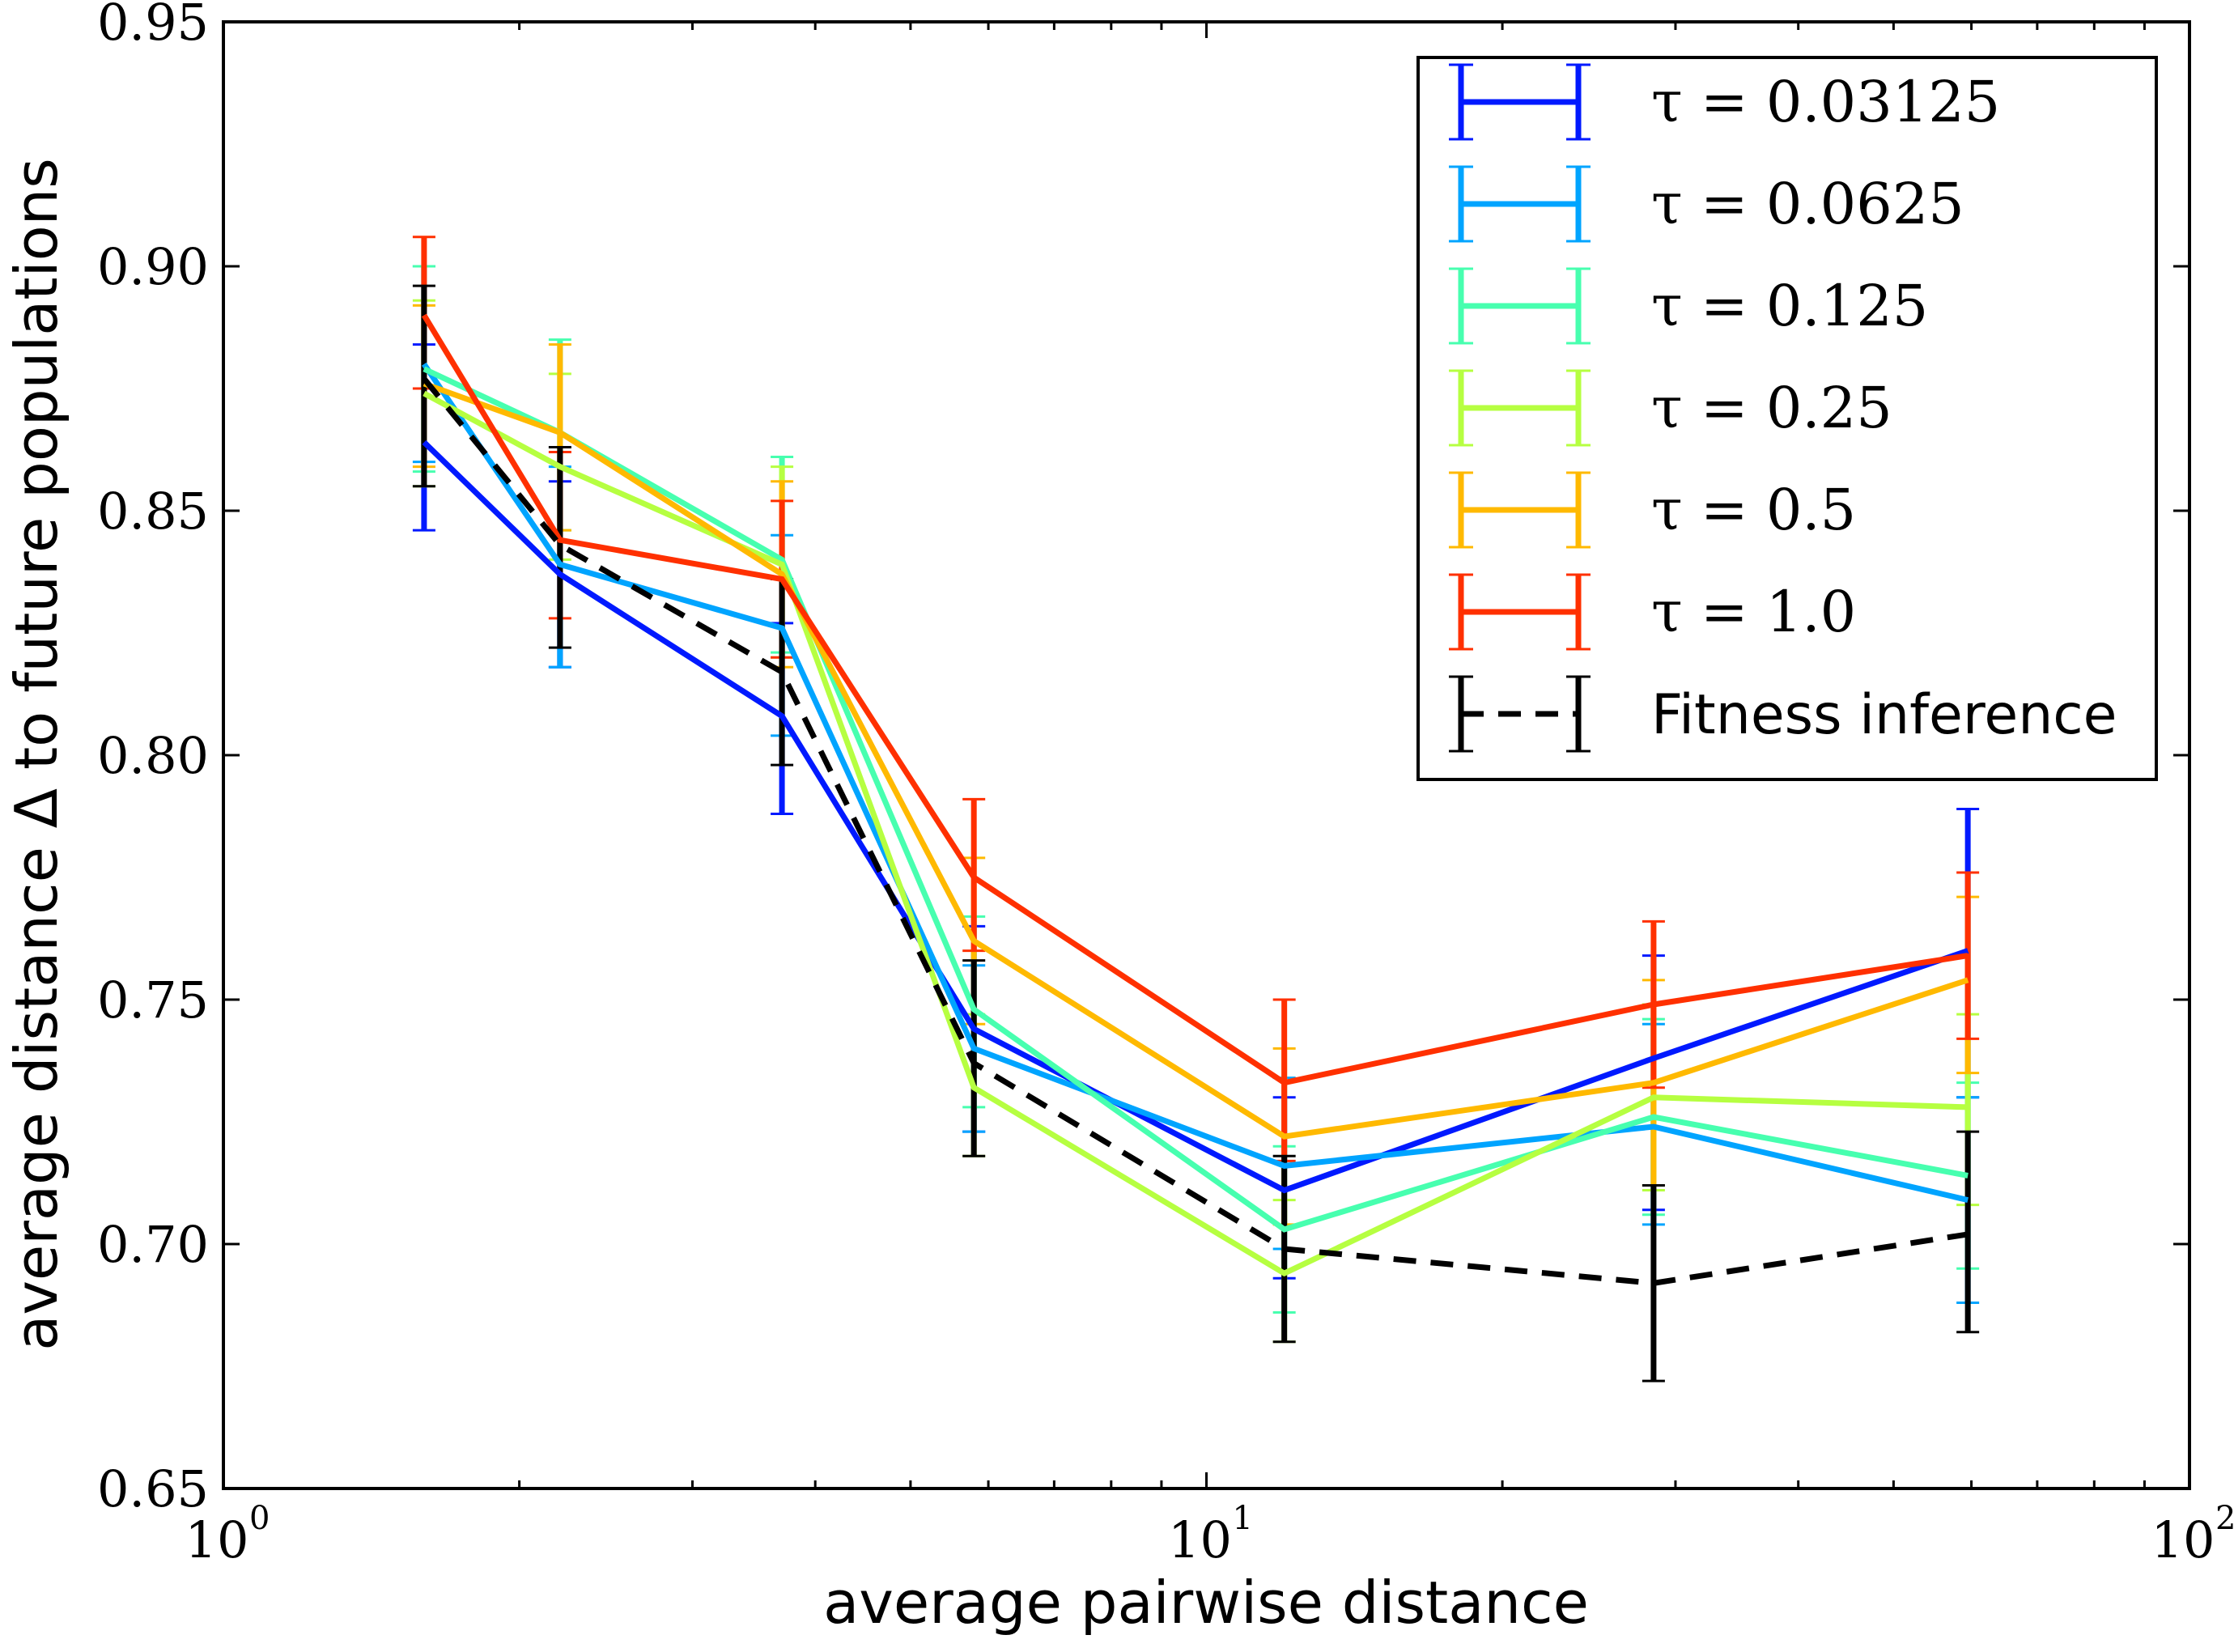 This screenshot has height=1652, width=2234. Describe the element at coordinates (1243, 1519) in the screenshot. I see `x-tick-exp: 1` at that location.